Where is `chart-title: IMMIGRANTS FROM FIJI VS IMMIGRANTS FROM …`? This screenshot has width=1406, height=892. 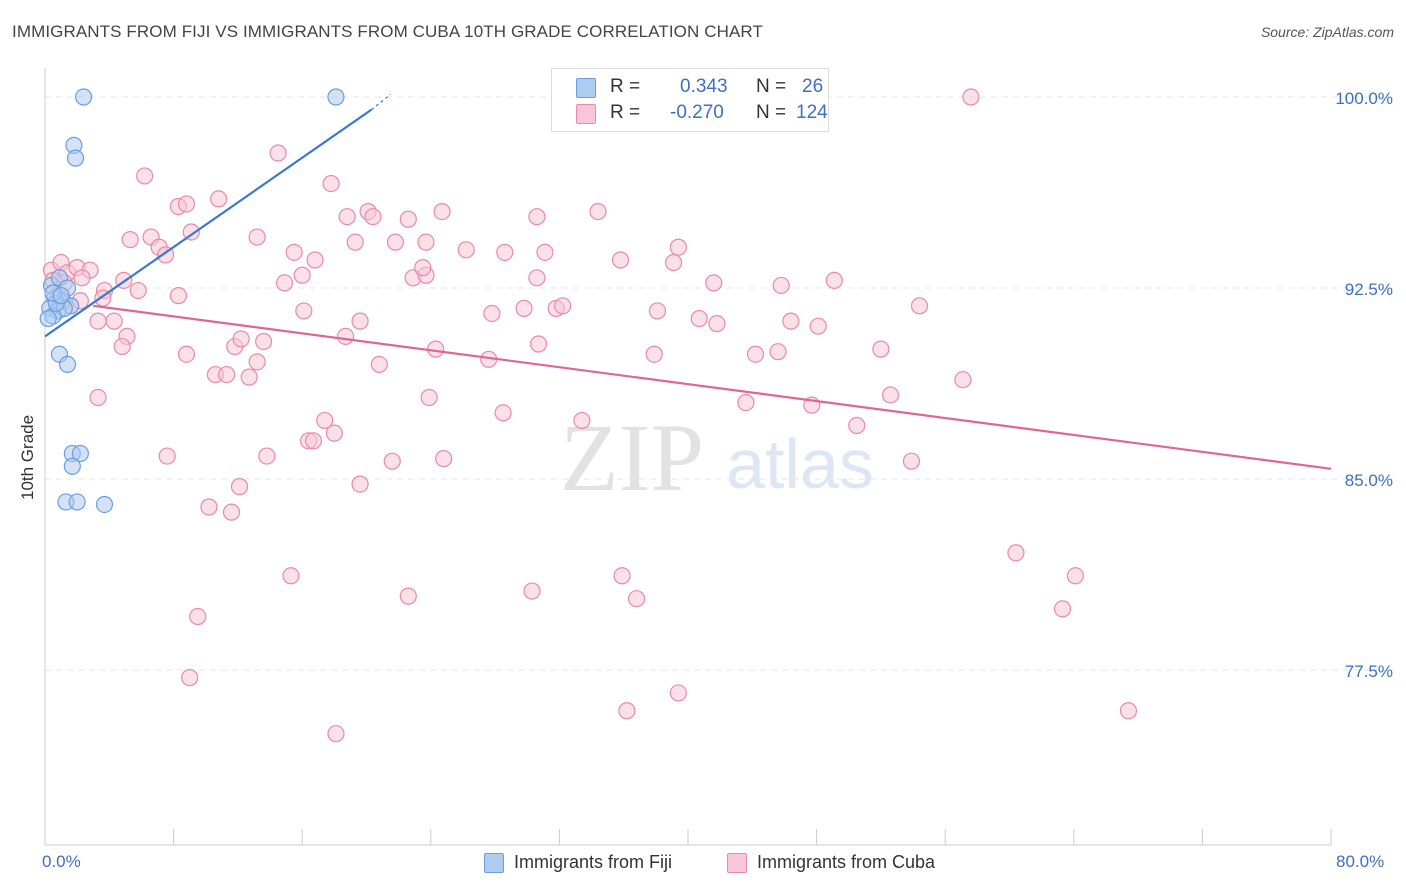 chart-title: IMMIGRANTS FROM FIJI VS IMMIGRANTS FROM … is located at coordinates (387, 31).